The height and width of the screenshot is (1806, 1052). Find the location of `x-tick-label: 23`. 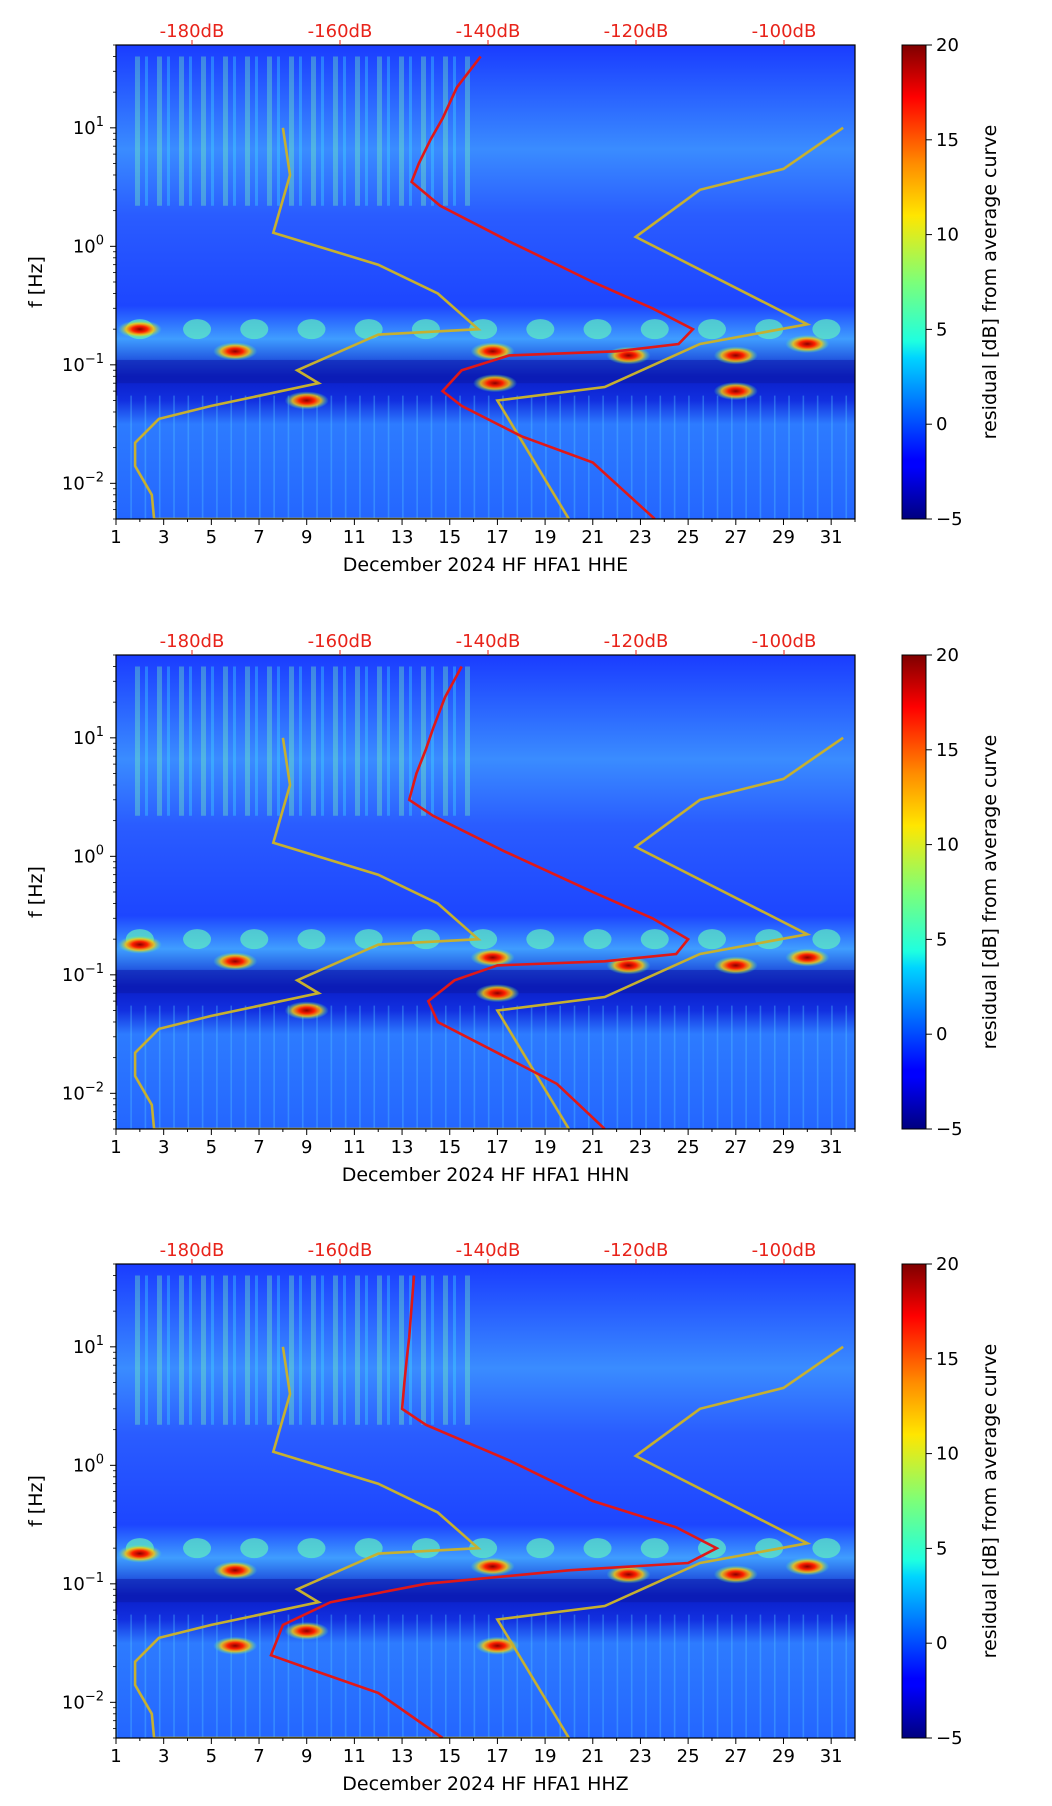

x-tick-label: 23 is located at coordinates (640, 1147).